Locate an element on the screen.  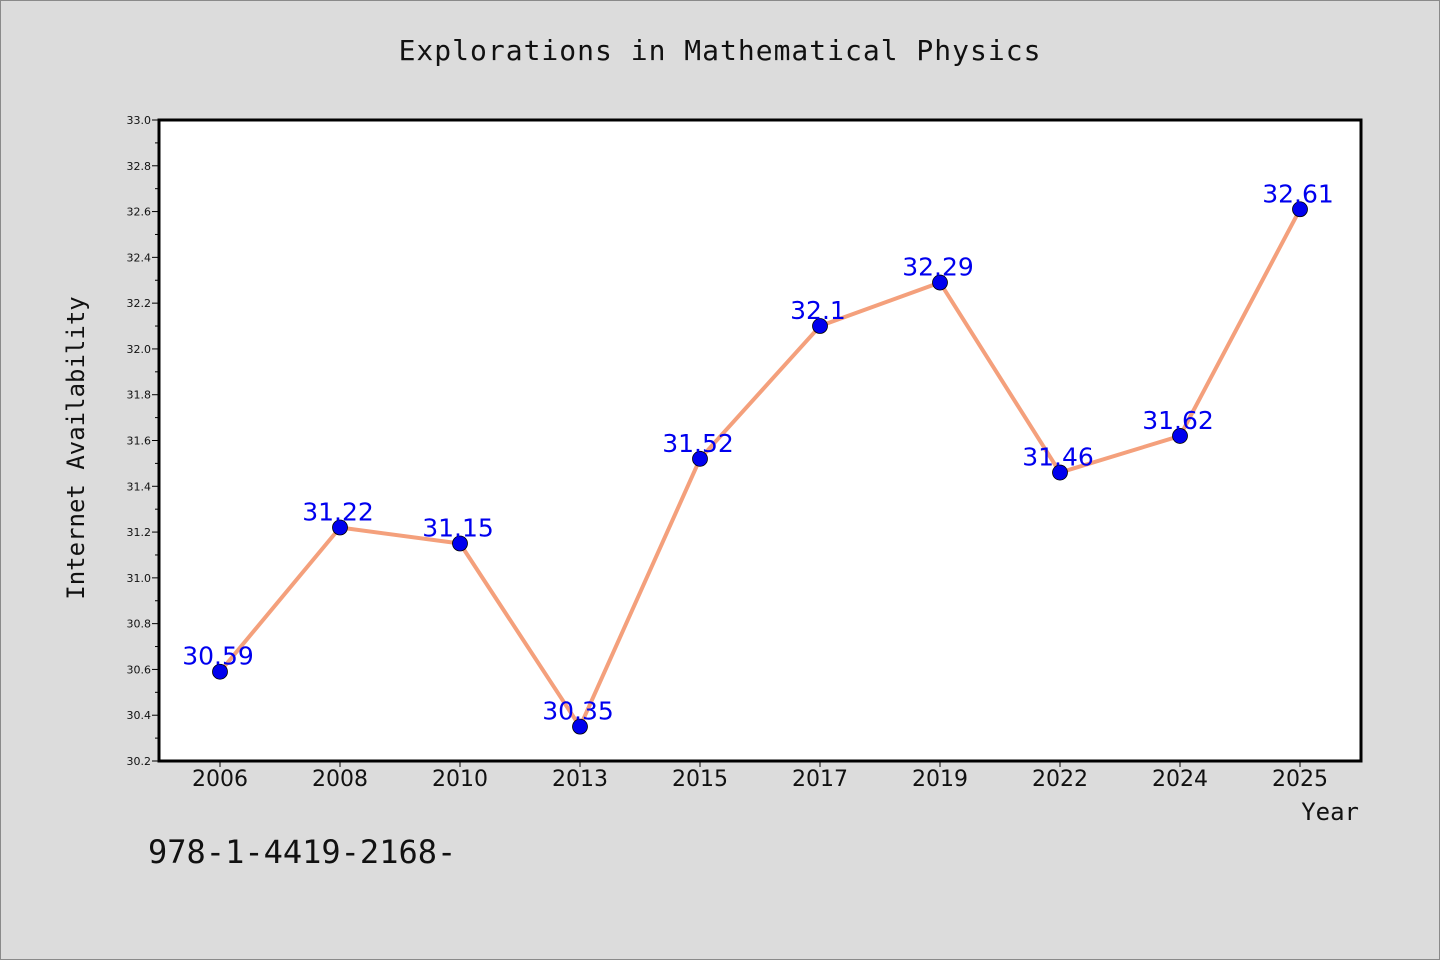
x-tick-label: 2015 is located at coordinates (700, 779).